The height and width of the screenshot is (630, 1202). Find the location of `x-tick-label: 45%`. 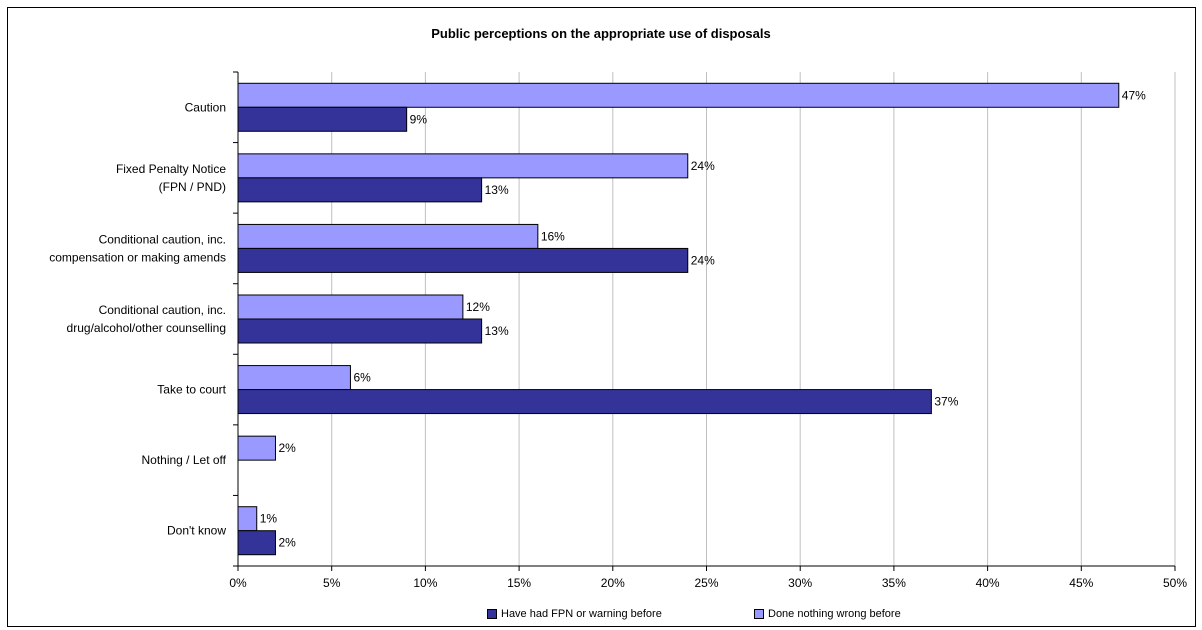

x-tick-label: 45% is located at coordinates (1081, 583).